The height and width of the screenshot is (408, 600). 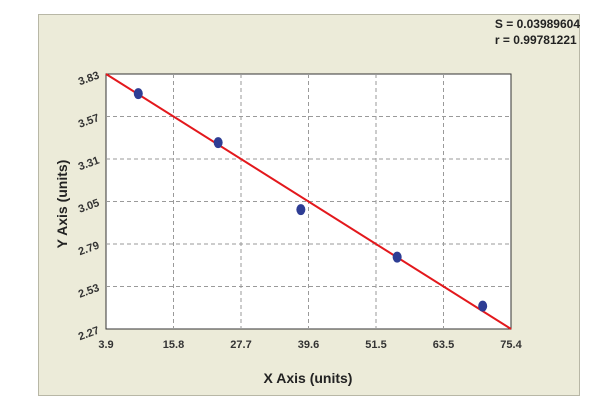 I want to click on y-tick-label: 3.05, so click(x=89, y=206).